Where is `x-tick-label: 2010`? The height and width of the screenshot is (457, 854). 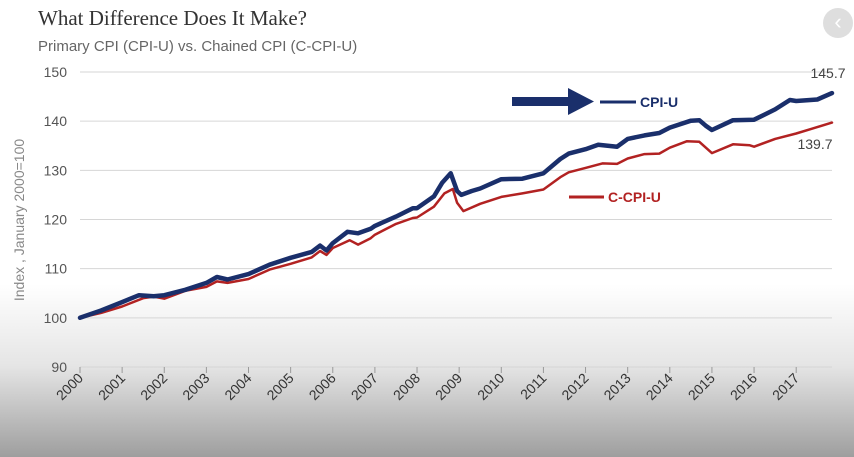
x-tick-label: 2010 is located at coordinates (490, 386).